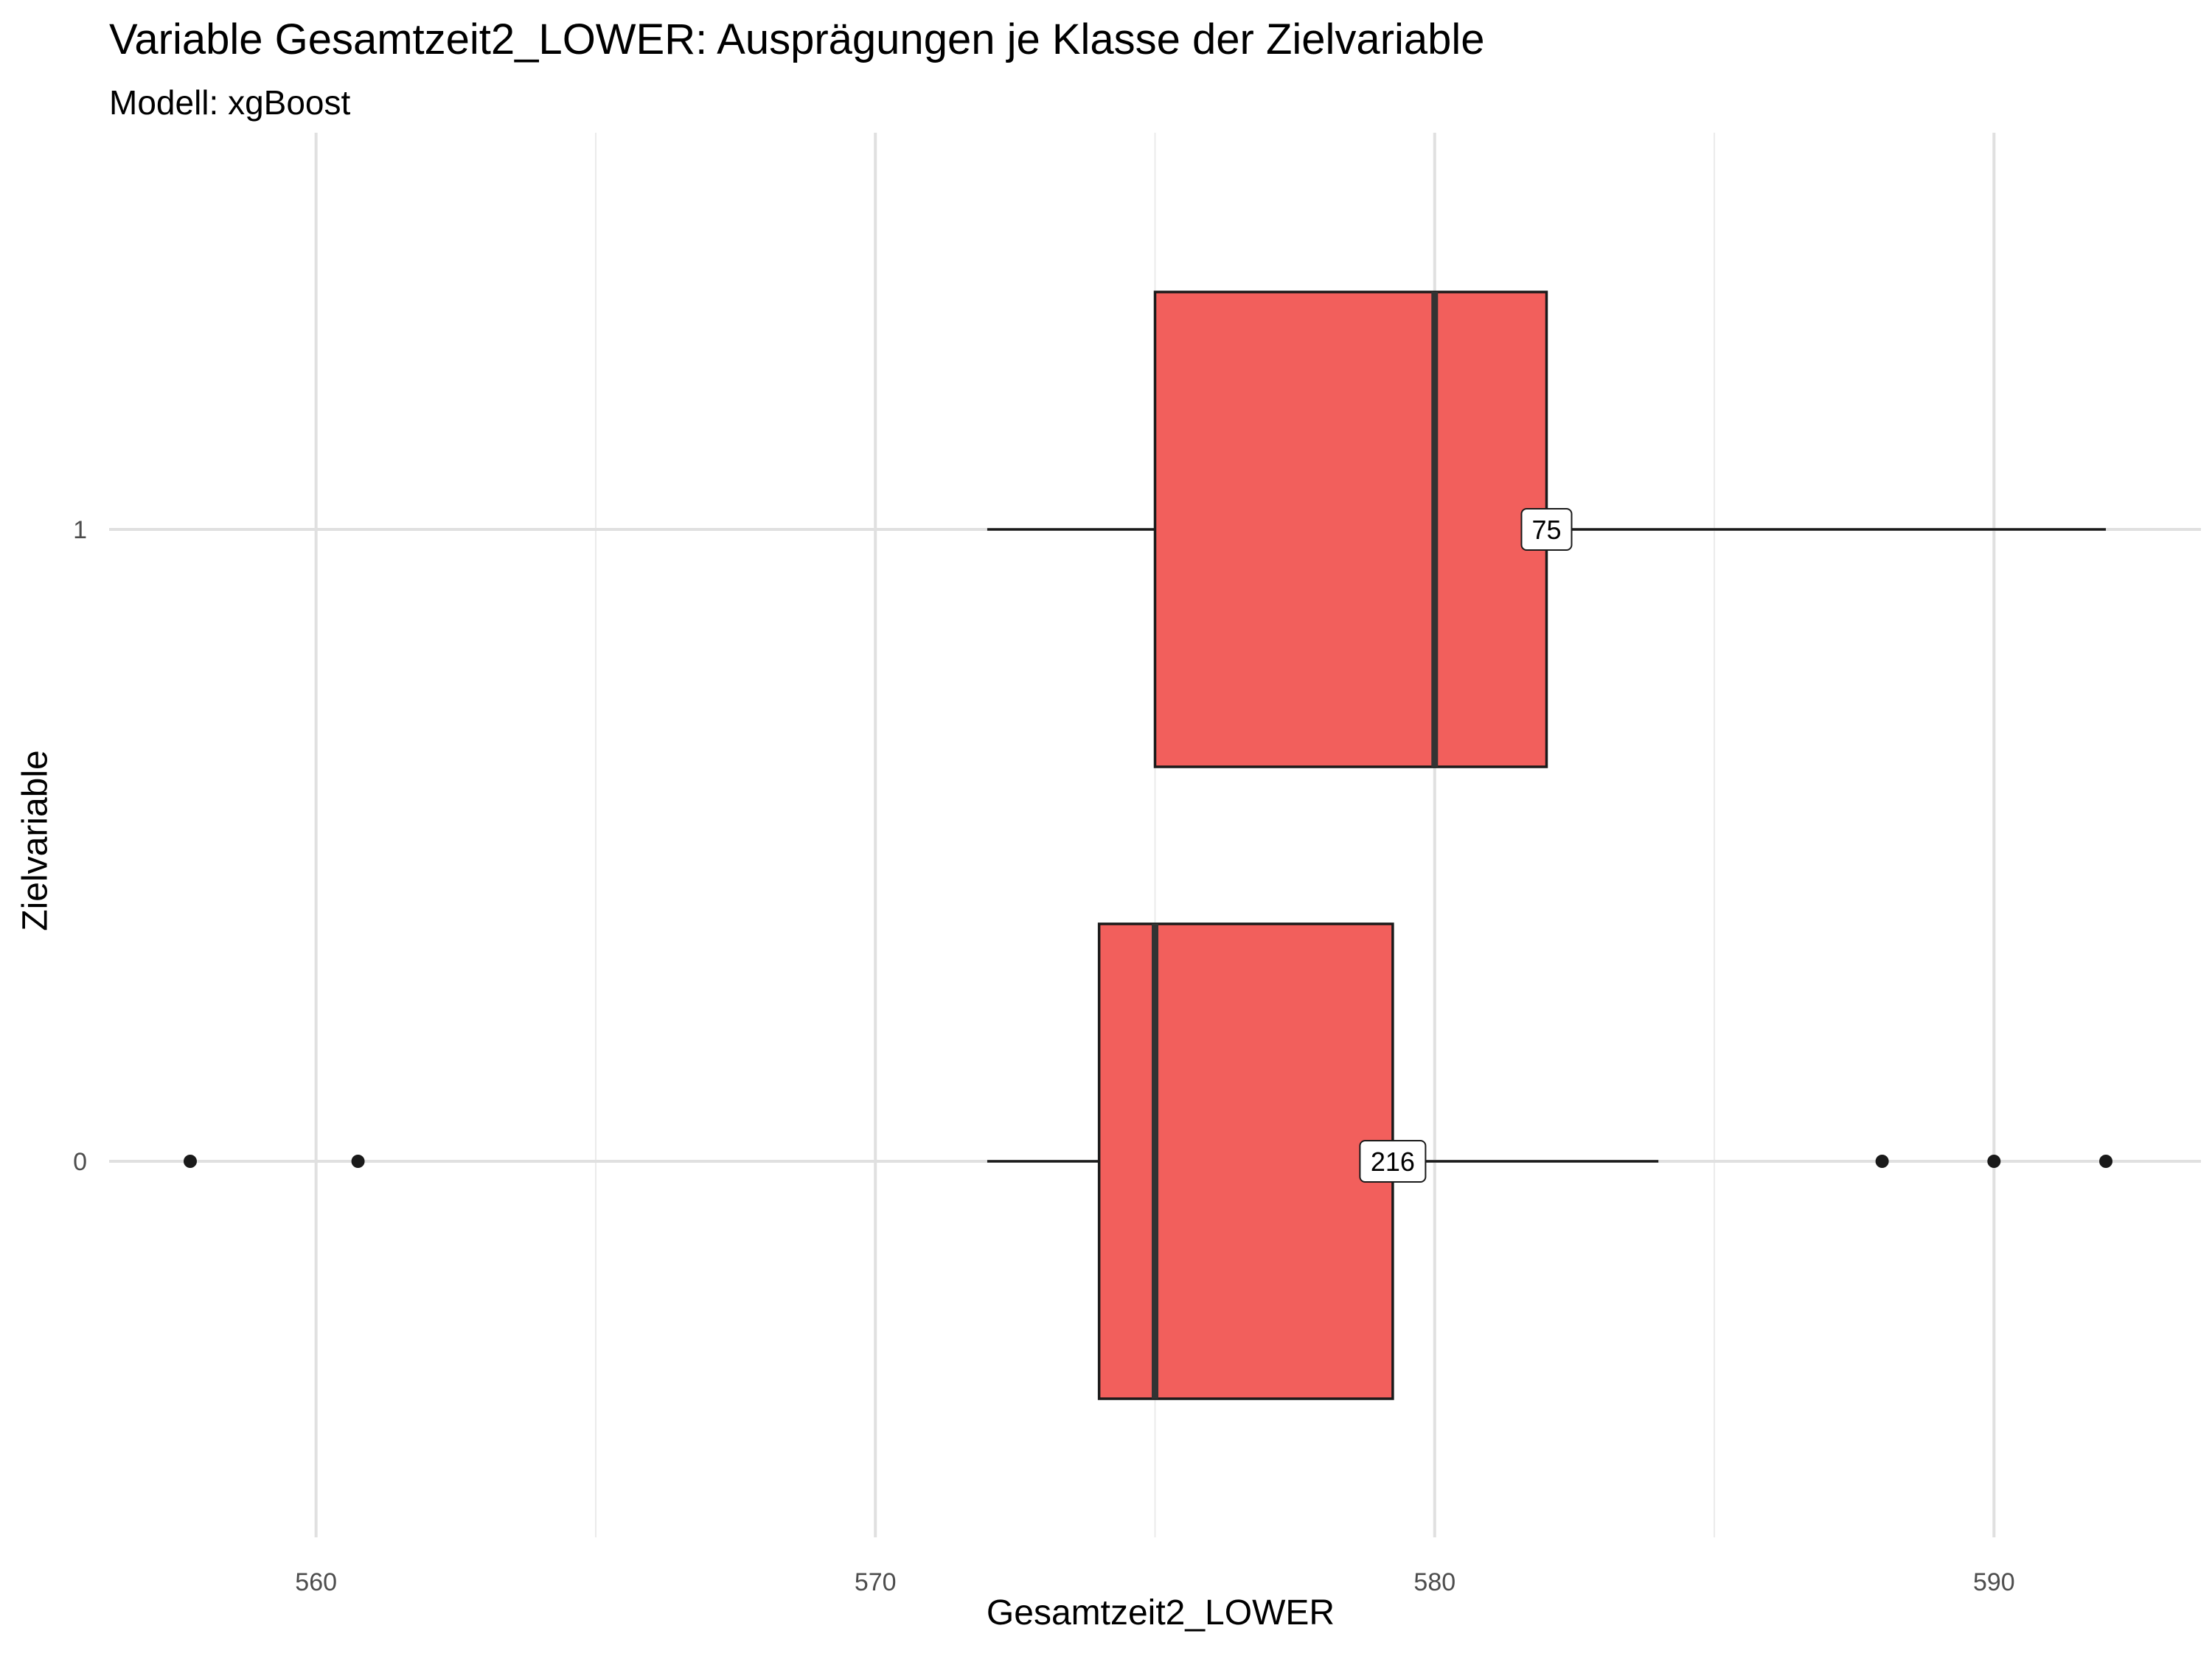  I want to click on y-axis-label: Zielvariable, so click(35, 840).